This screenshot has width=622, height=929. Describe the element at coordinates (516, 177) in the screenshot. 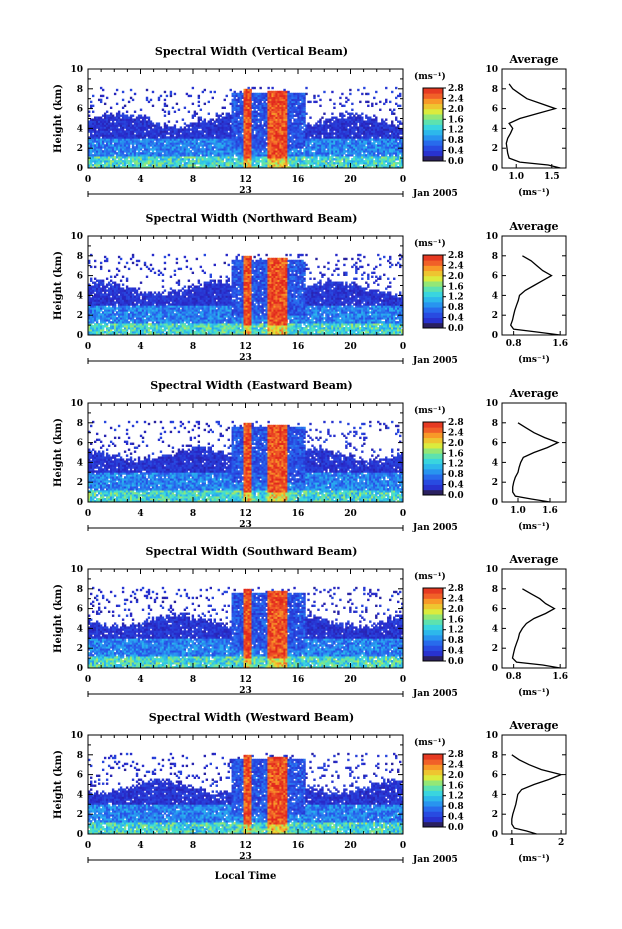

I see `profile-x-tick-label: 1.0` at that location.